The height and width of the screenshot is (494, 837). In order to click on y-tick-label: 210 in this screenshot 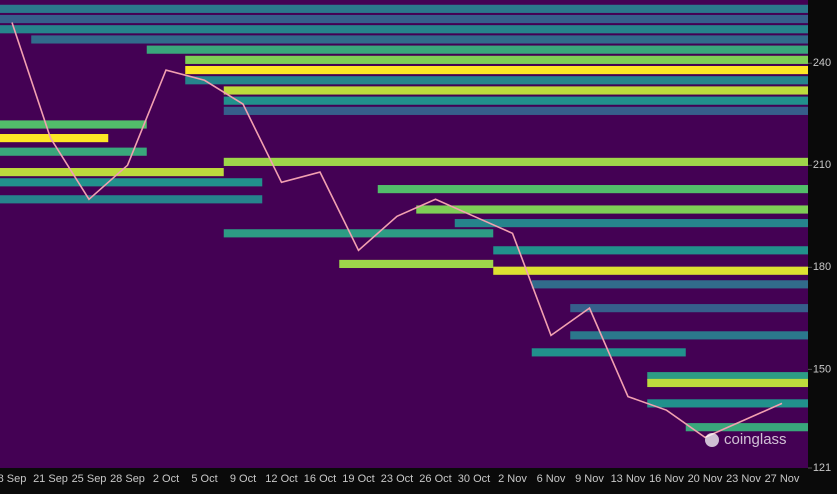, I will do `click(822, 165)`.